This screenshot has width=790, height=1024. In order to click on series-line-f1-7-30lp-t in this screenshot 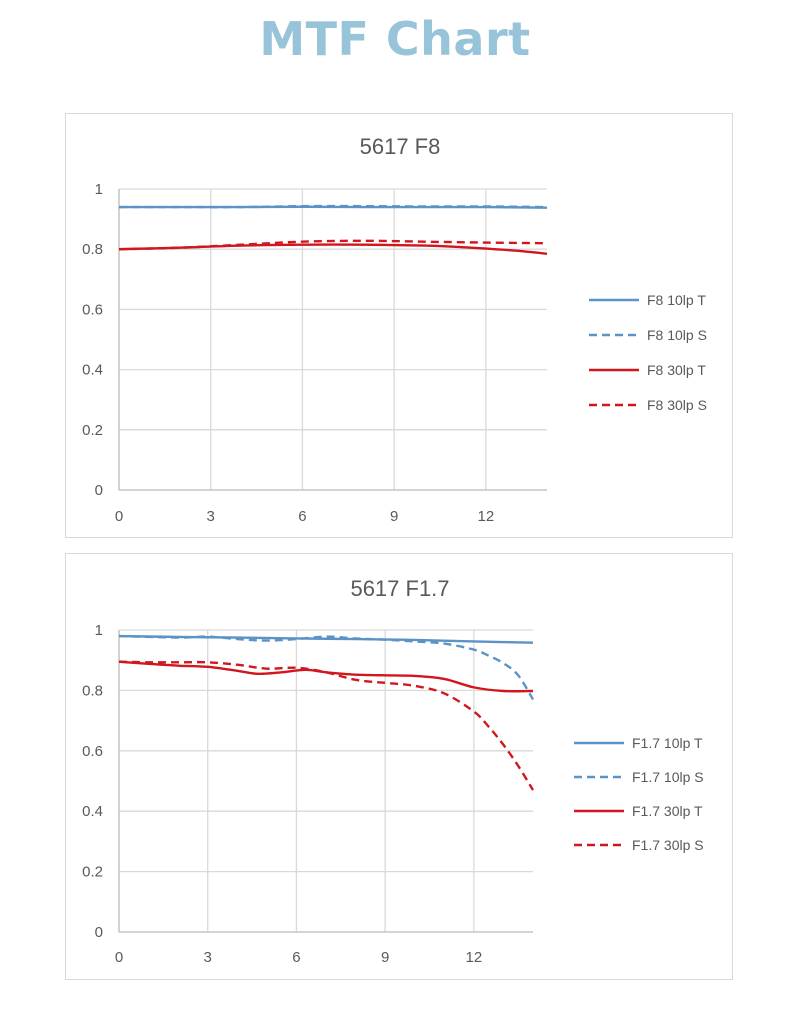, I will do `click(326, 676)`.